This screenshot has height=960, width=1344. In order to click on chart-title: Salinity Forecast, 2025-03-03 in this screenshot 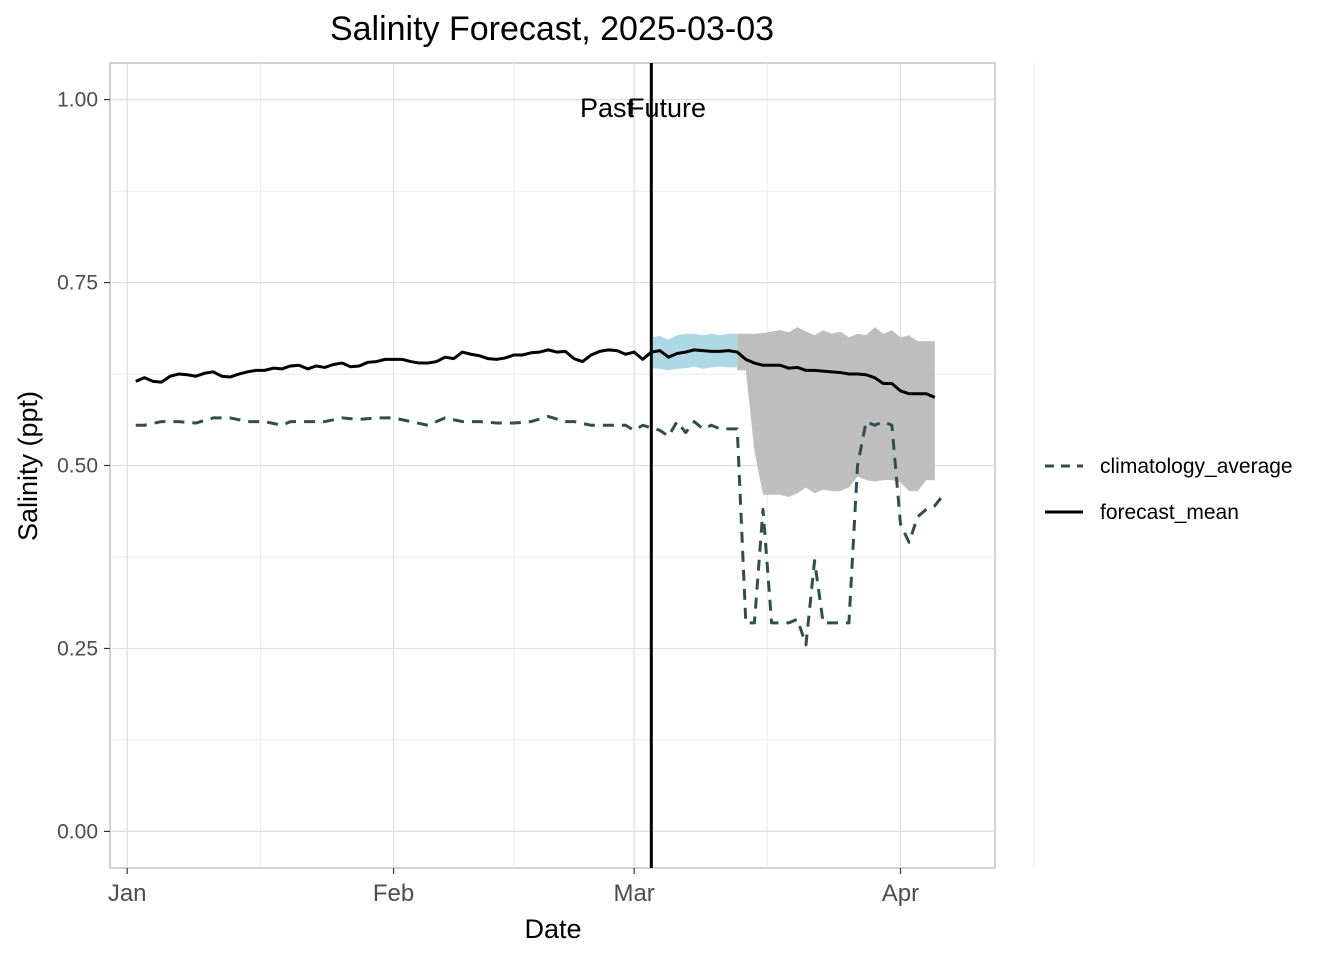, I will do `click(552, 29)`.